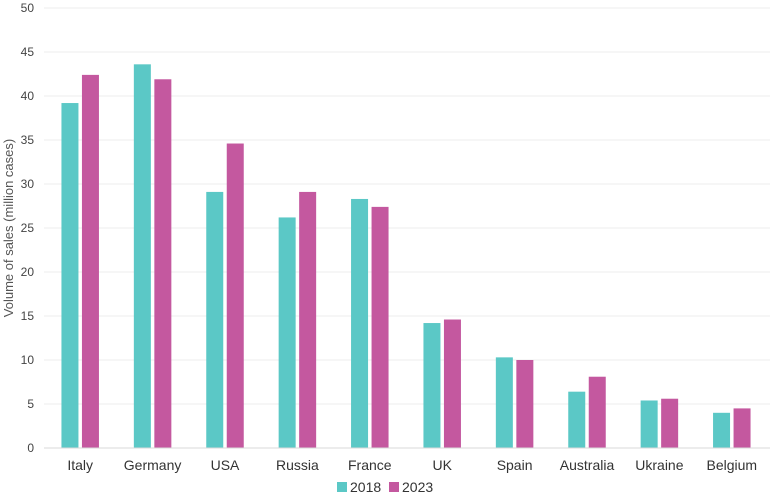  What do you see at coordinates (28, 360) in the screenshot?
I see `y-tick-label: 10` at bounding box center [28, 360].